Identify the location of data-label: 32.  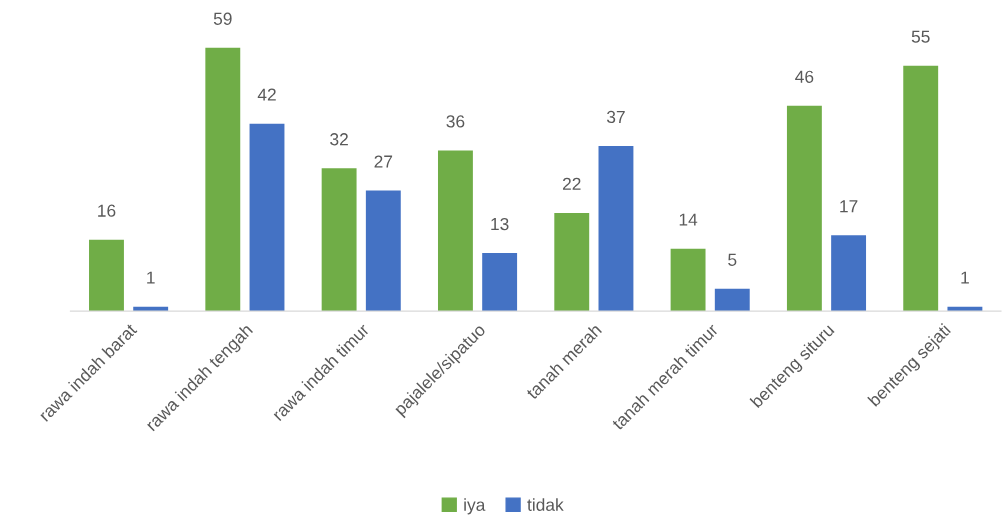
(339, 139).